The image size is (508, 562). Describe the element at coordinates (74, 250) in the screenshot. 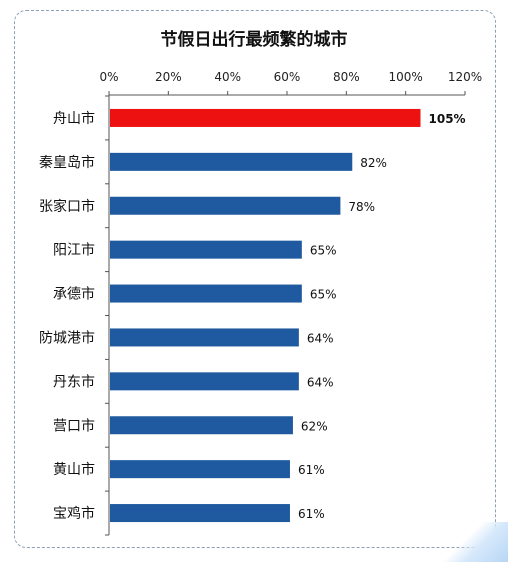

I see `category-label: 阳江市` at that location.